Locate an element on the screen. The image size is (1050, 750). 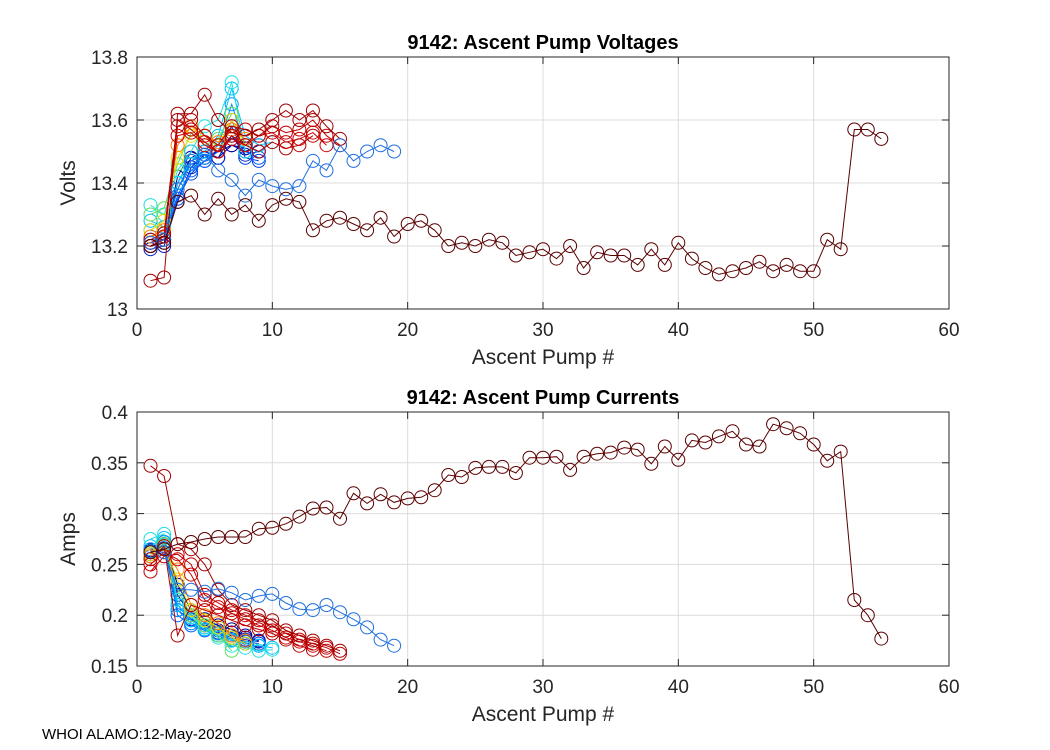
chart-title: 9142: Ascent Pump Voltages is located at coordinates (542, 43).